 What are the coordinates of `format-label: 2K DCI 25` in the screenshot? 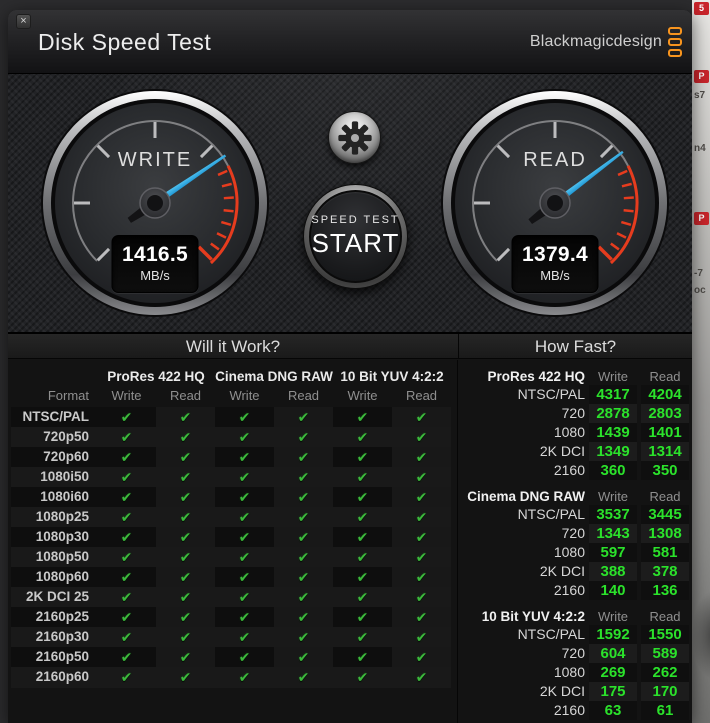 It's located at (54, 597).